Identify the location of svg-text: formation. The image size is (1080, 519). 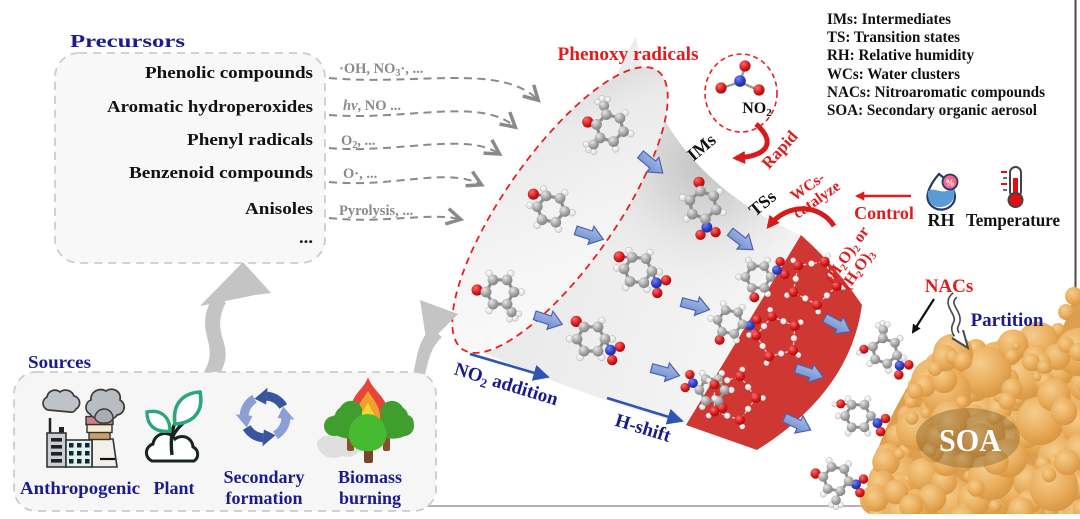
(264, 498).